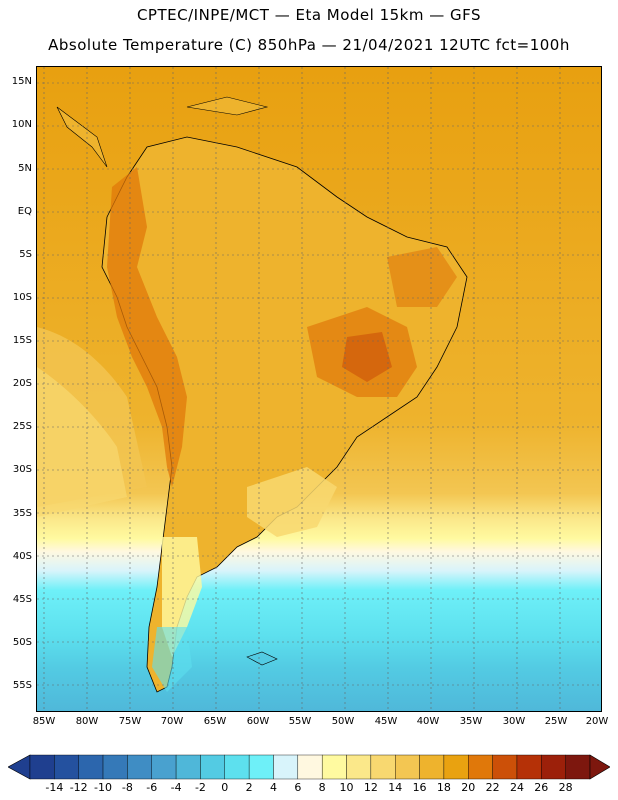 Image resolution: width=618 pixels, height=800 pixels. I want to click on colorbar-label: 18, so click(443, 787).